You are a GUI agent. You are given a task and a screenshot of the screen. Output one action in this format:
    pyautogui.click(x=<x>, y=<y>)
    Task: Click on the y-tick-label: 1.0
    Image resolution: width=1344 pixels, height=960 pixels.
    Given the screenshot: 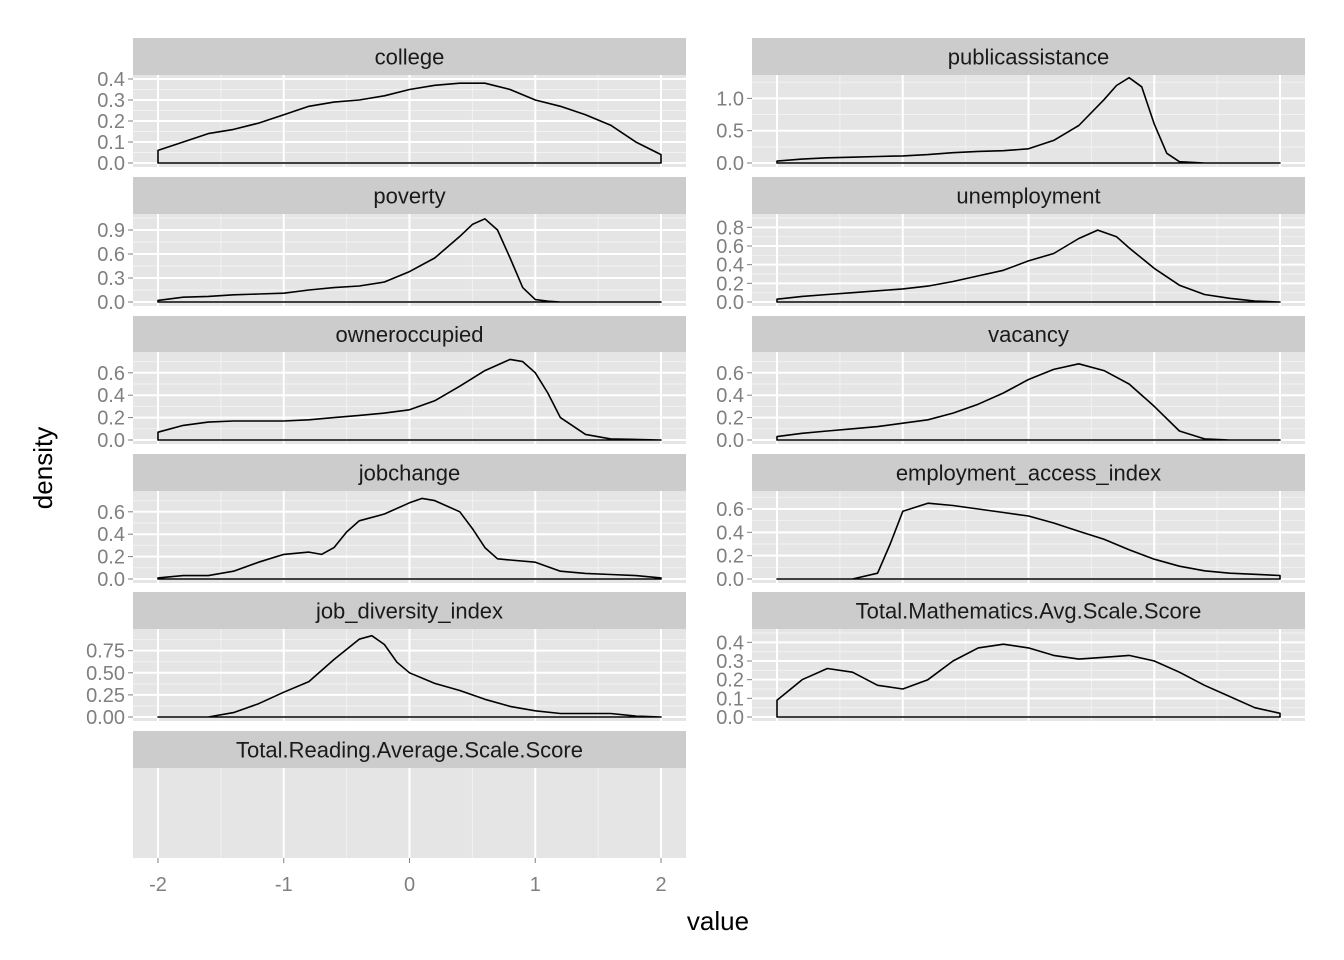 What is the action you would take?
    pyautogui.click(x=730, y=99)
    